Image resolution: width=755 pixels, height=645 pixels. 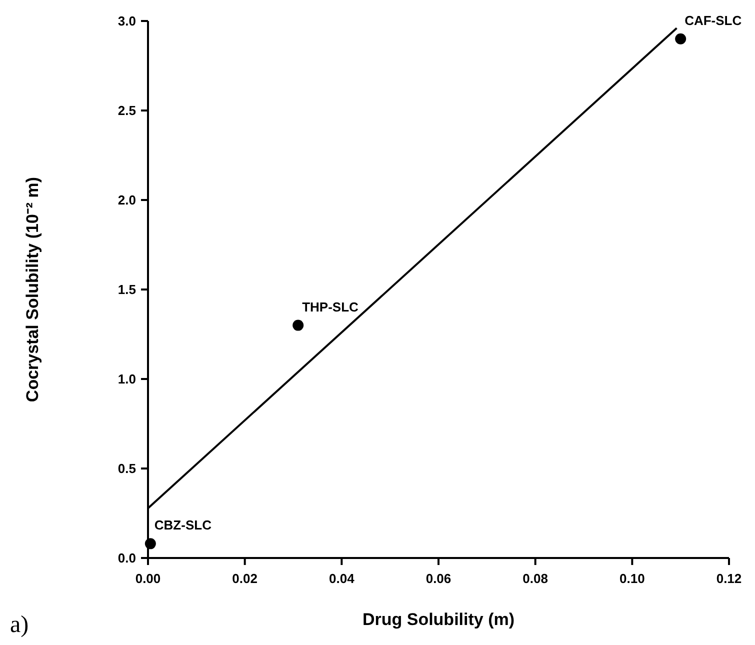 What do you see at coordinates (713, 20) in the screenshot?
I see `annotation: CAF-SLC` at bounding box center [713, 20].